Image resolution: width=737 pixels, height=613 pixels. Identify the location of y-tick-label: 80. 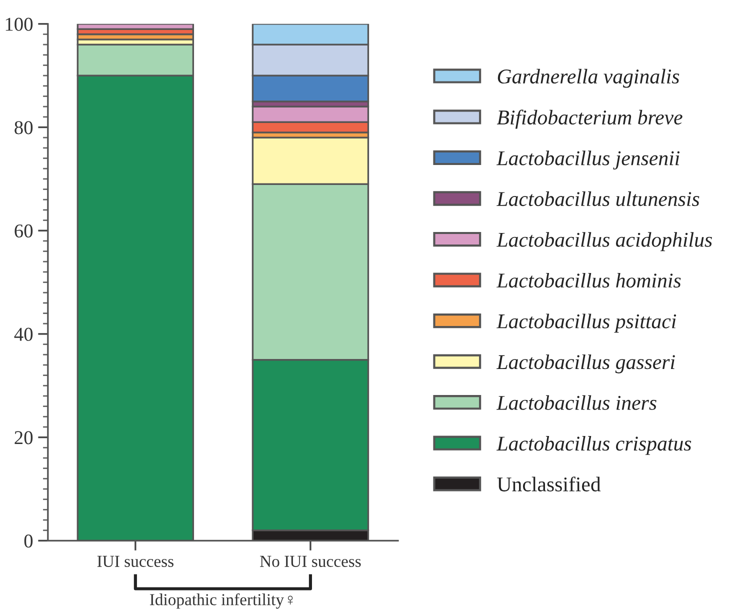
(23, 127).